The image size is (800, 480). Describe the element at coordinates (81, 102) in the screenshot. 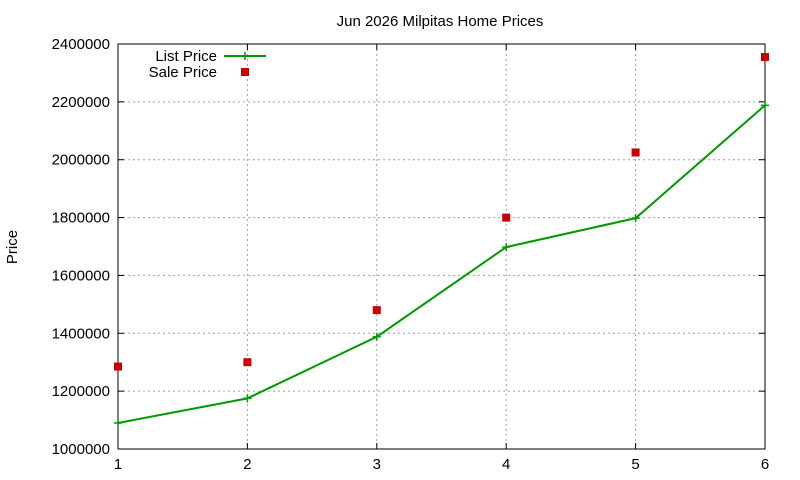

I see `y-tick-label: 2200000` at that location.